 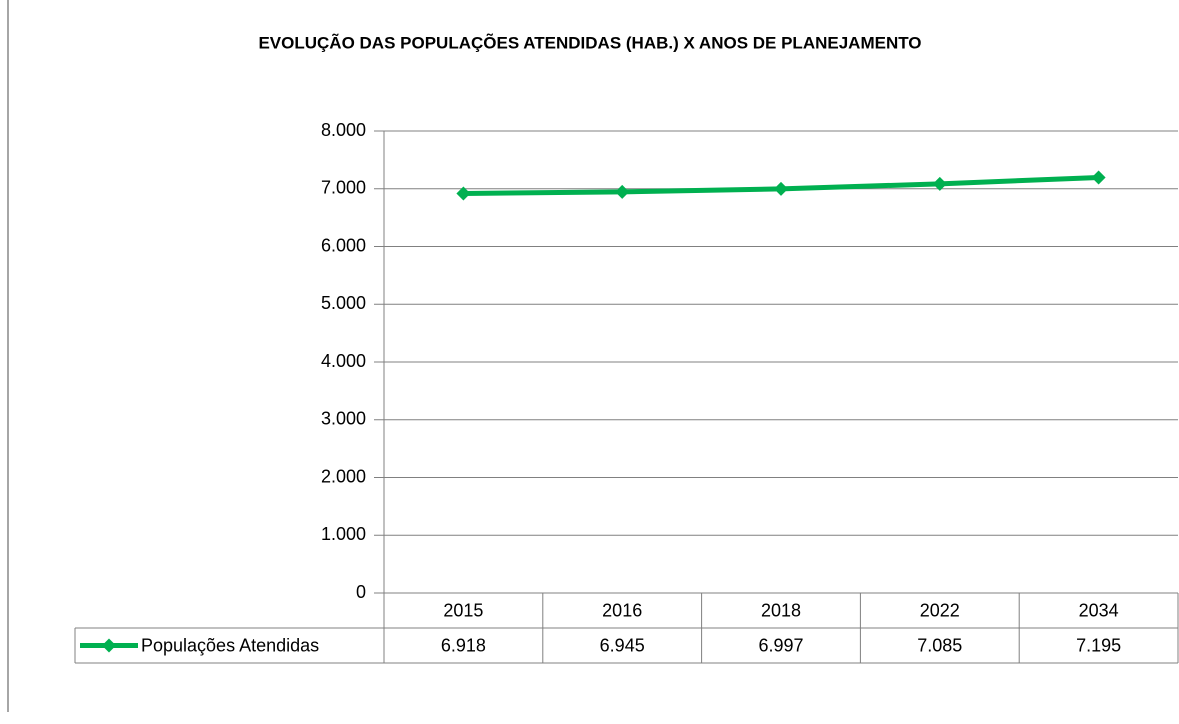 I want to click on data-table-value: 6.945, so click(x=622, y=645).